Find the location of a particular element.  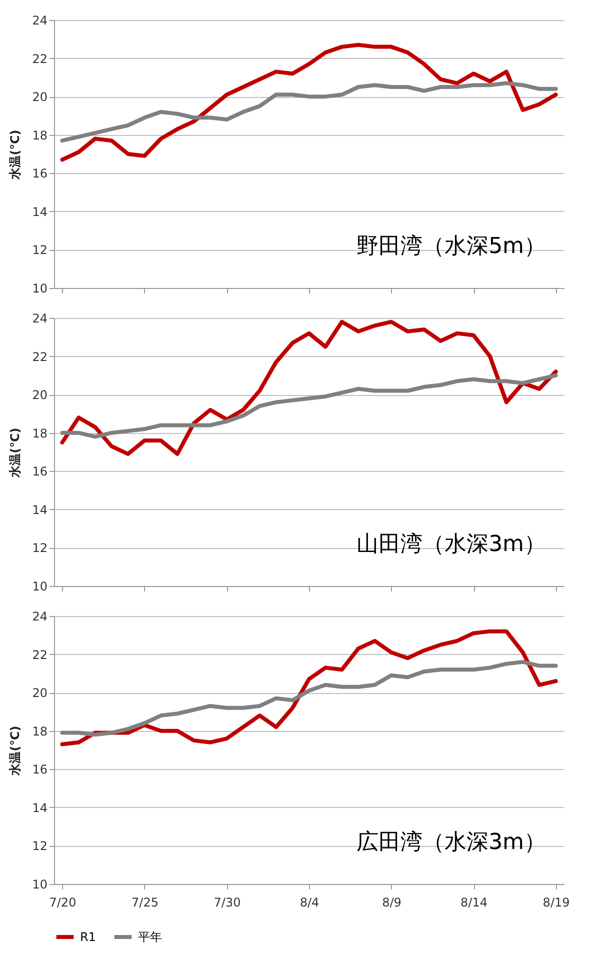

annotation: 広田湾（水深3m） is located at coordinates (451, 842).